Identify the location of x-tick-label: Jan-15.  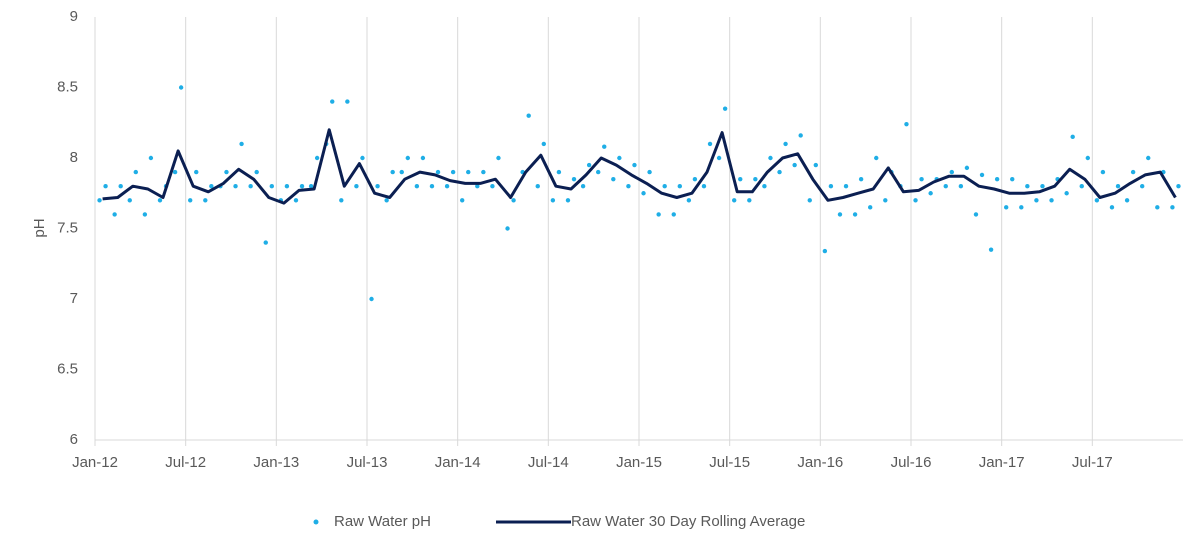
(639, 462).